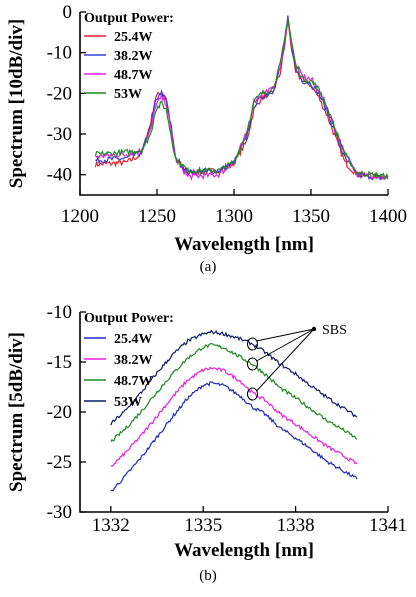 The height and width of the screenshot is (597, 416). Describe the element at coordinates (80, 216) in the screenshot. I see `x-tick-label: 1200` at that location.